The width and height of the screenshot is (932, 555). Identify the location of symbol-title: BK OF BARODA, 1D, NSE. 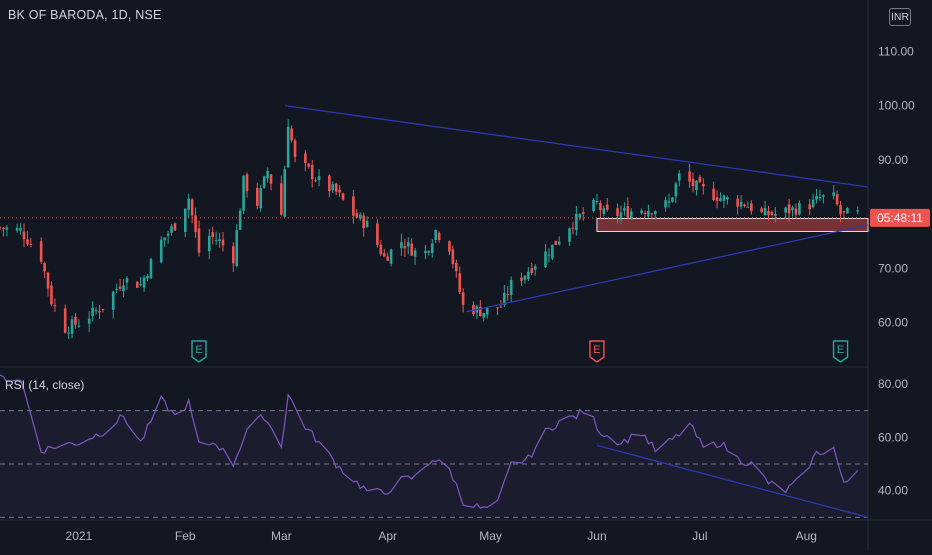
(85, 15).